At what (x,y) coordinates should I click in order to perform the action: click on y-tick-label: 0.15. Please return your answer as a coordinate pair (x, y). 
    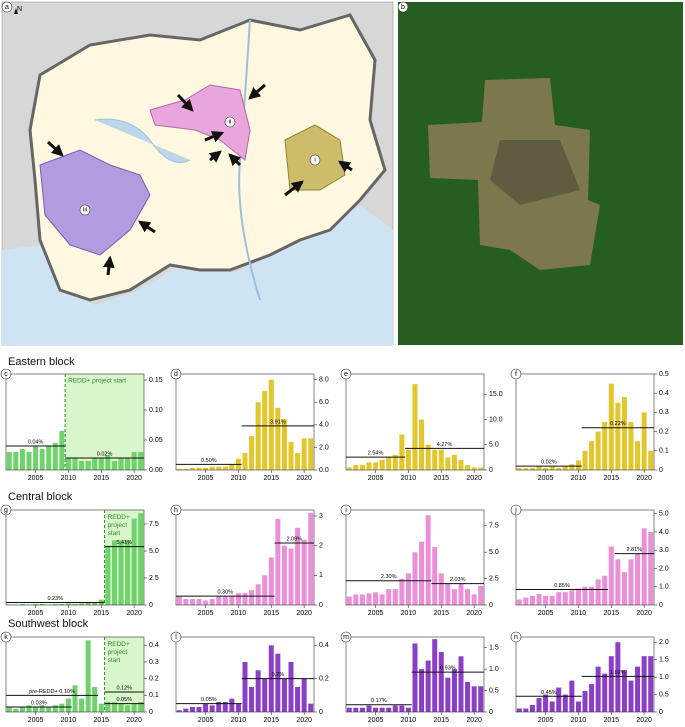
    Looking at the image, I should click on (156, 380).